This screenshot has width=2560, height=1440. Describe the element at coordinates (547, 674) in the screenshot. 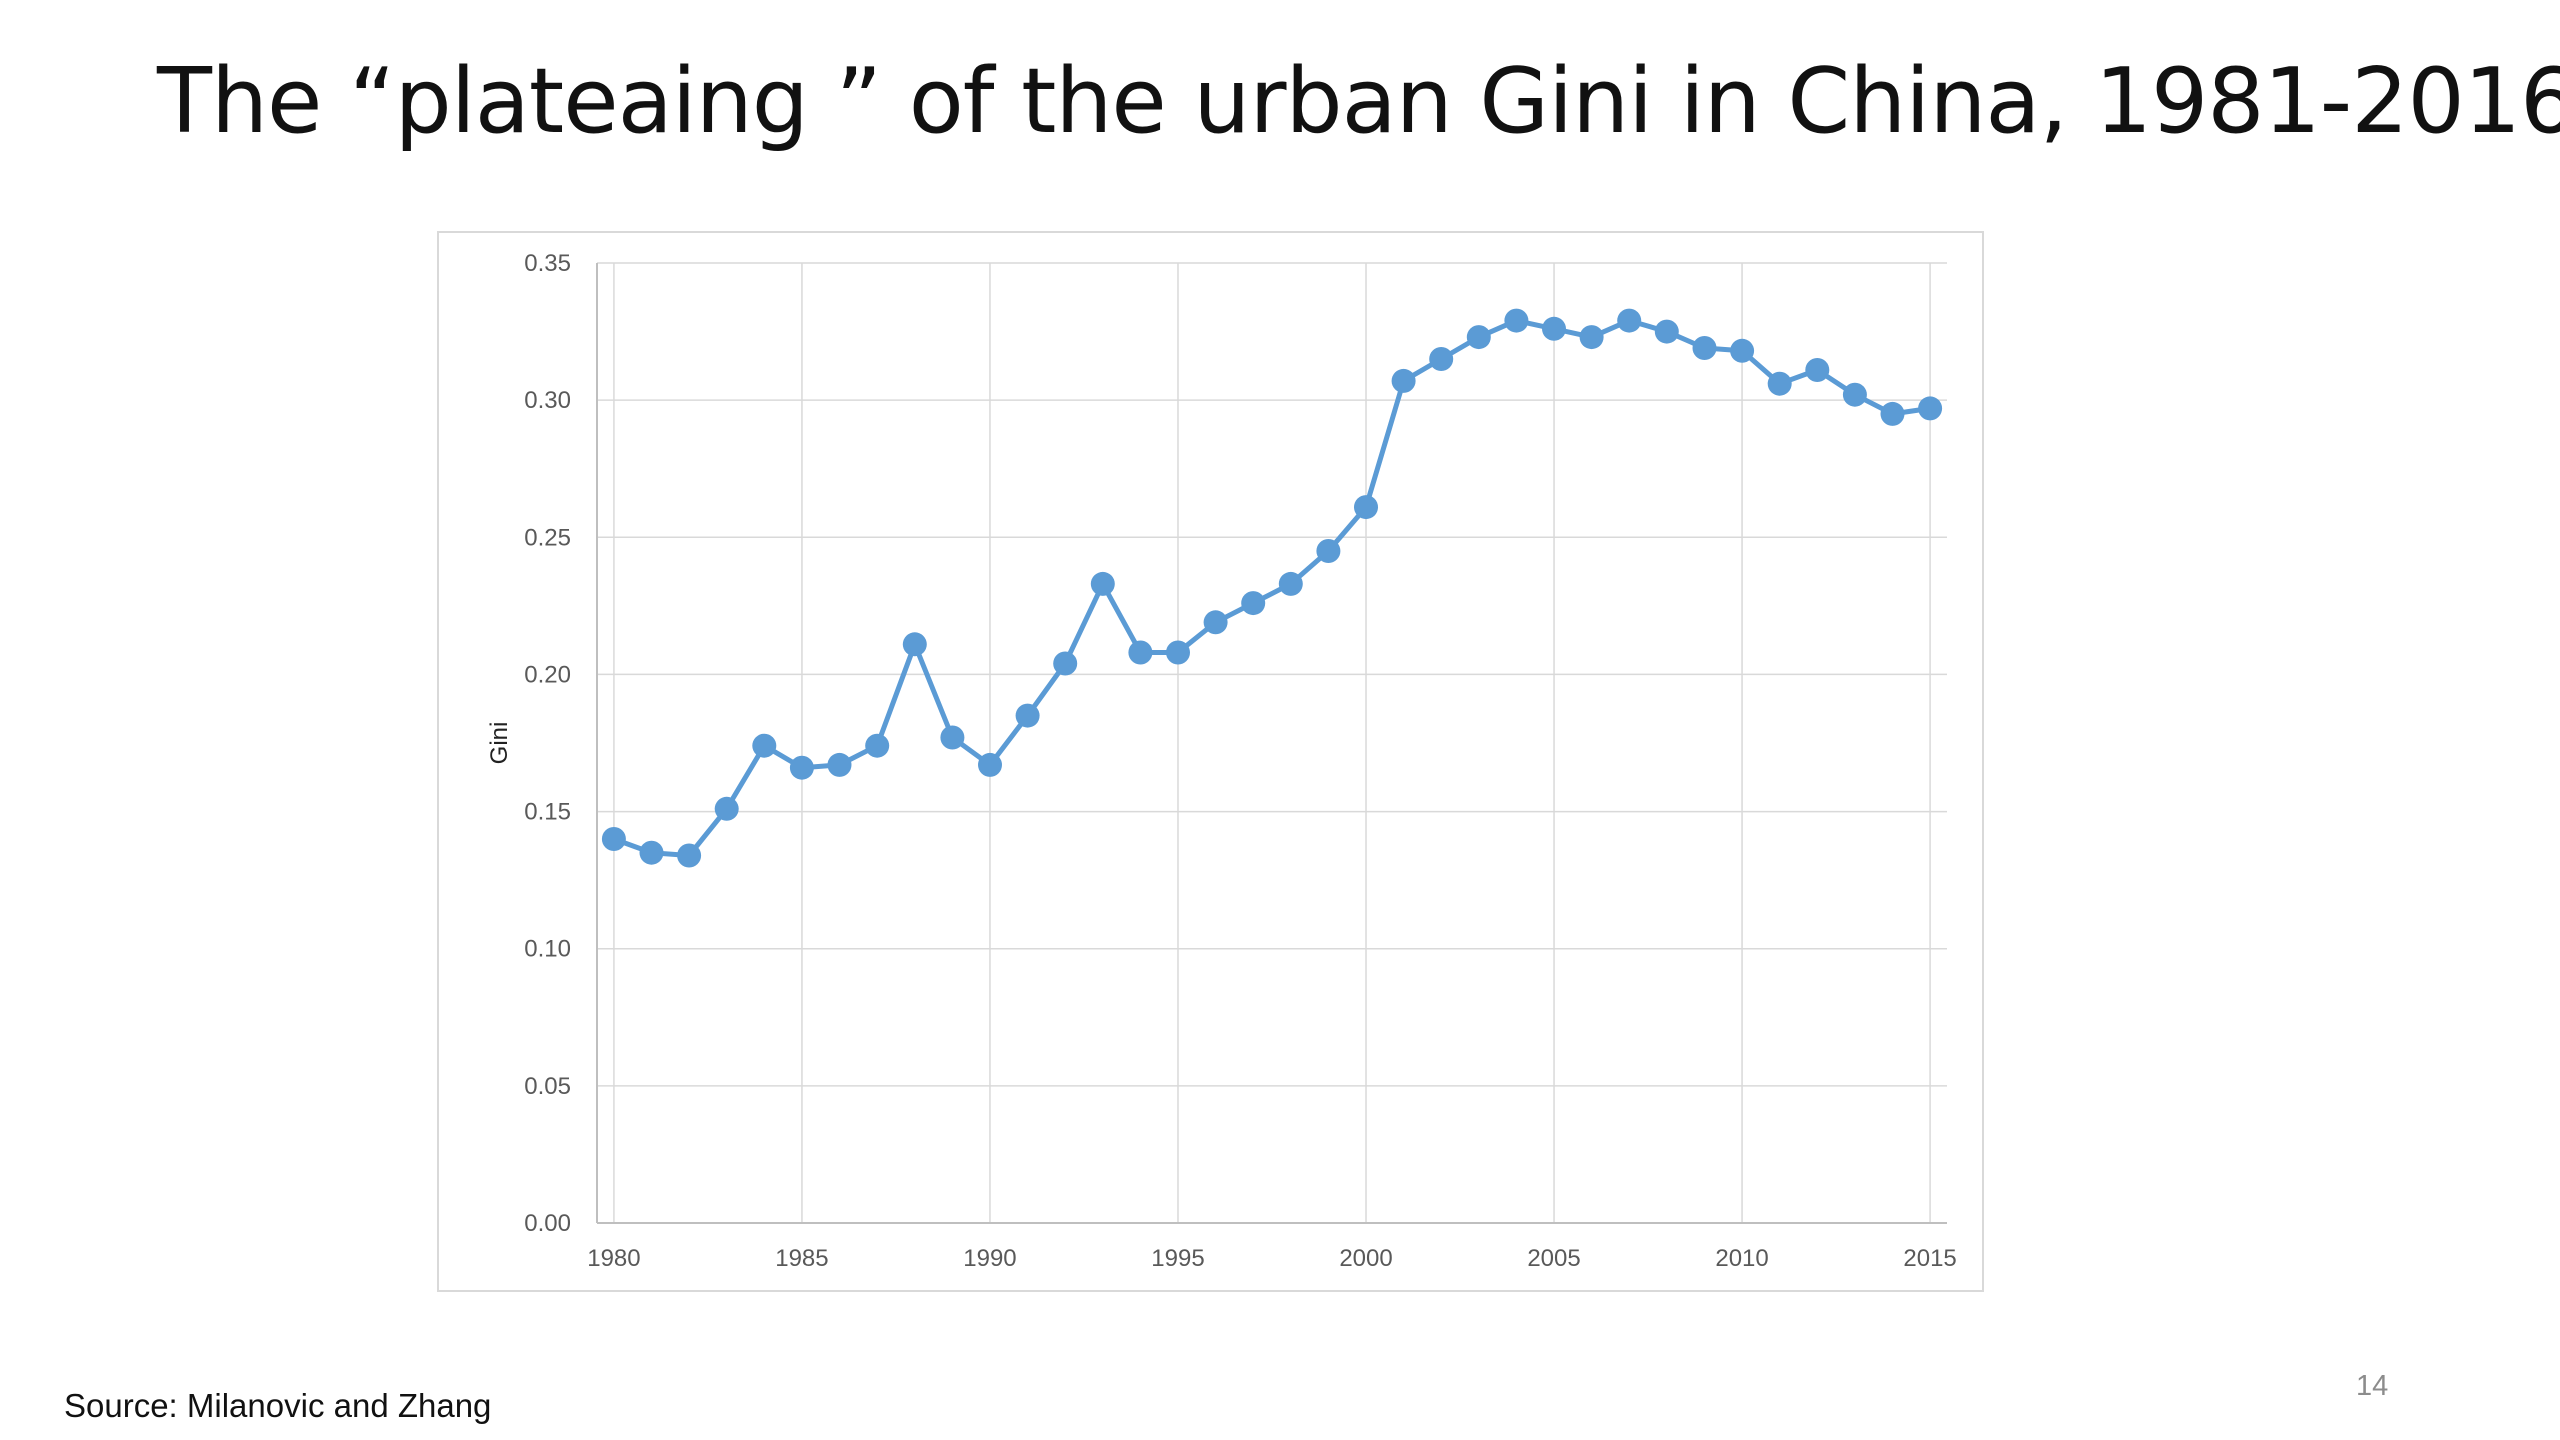

I see `y-tick-label: 0.20` at that location.